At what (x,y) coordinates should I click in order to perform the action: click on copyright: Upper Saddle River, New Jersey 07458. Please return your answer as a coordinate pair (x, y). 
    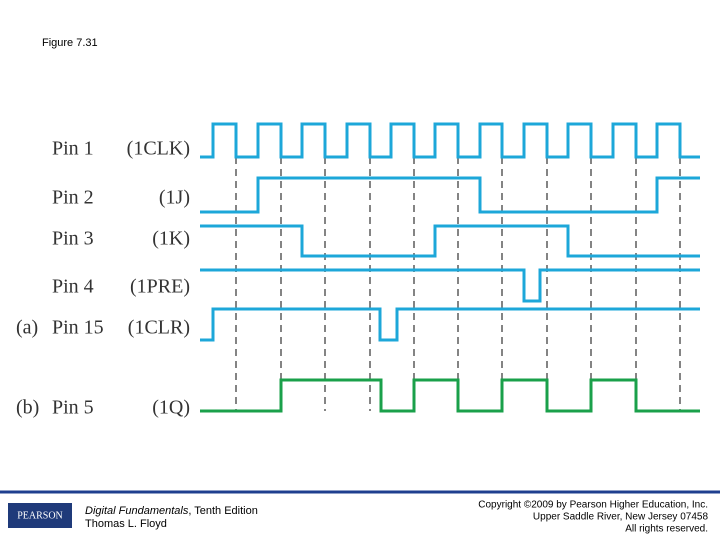
    Looking at the image, I should click on (621, 517).